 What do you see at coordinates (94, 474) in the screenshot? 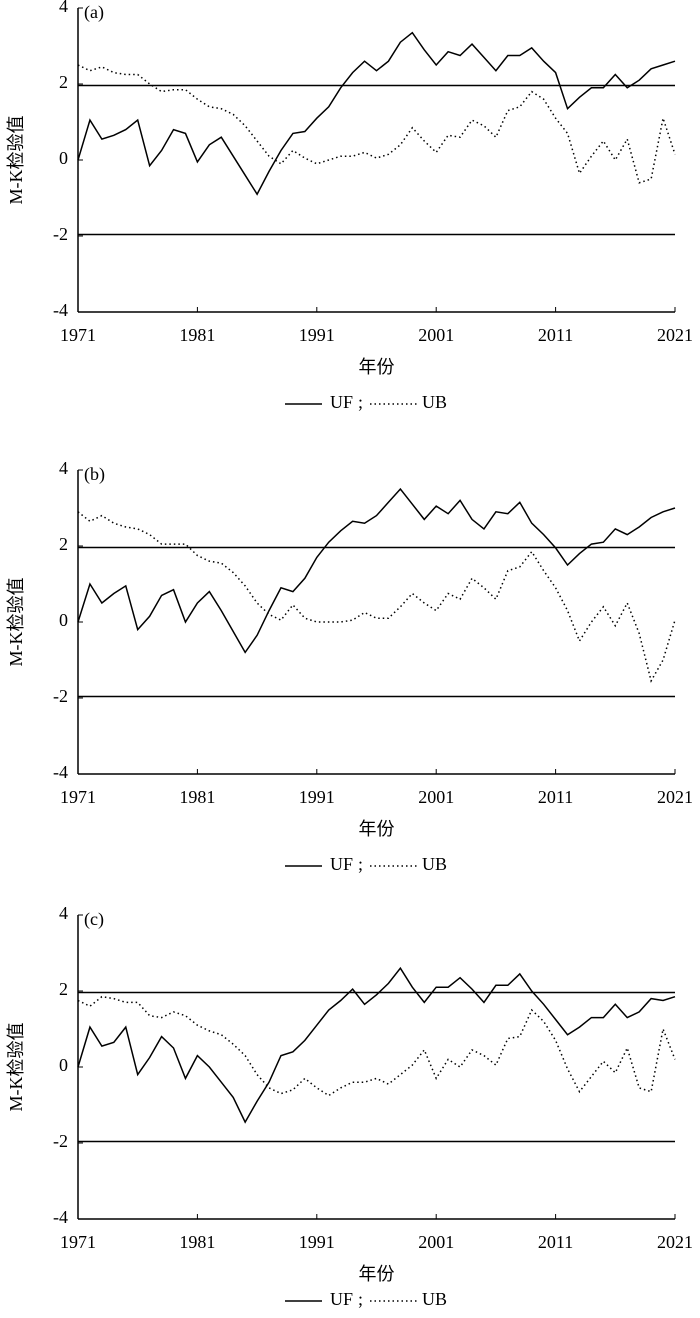
I see `panel-label: (b)` at bounding box center [94, 474].